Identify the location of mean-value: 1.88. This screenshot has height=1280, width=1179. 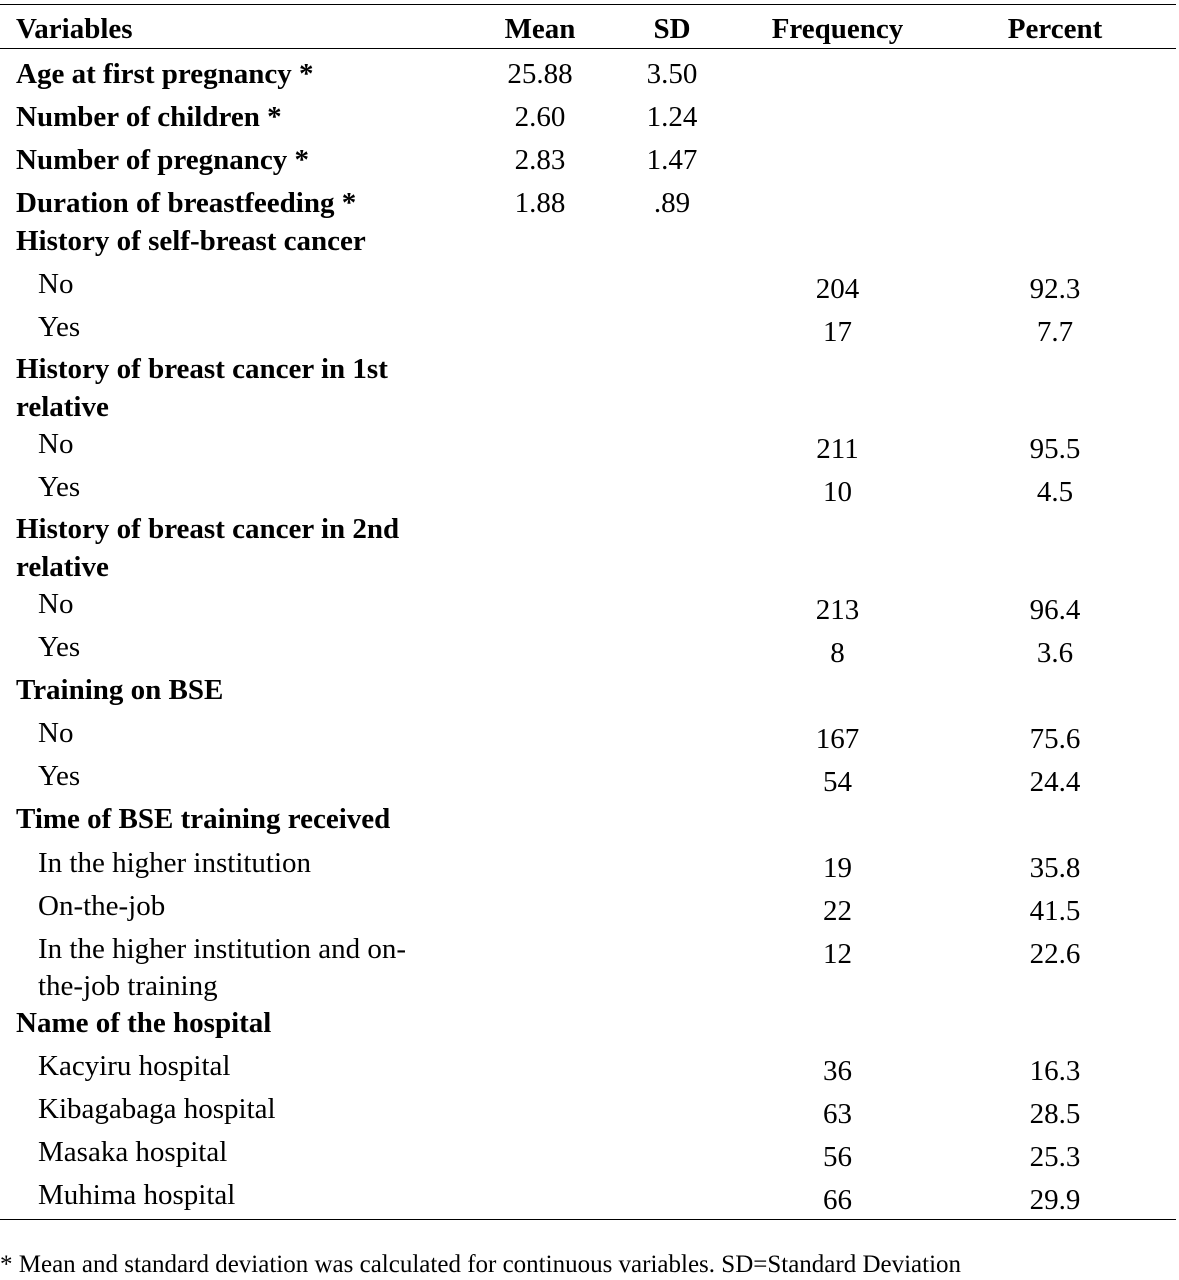
(540, 203).